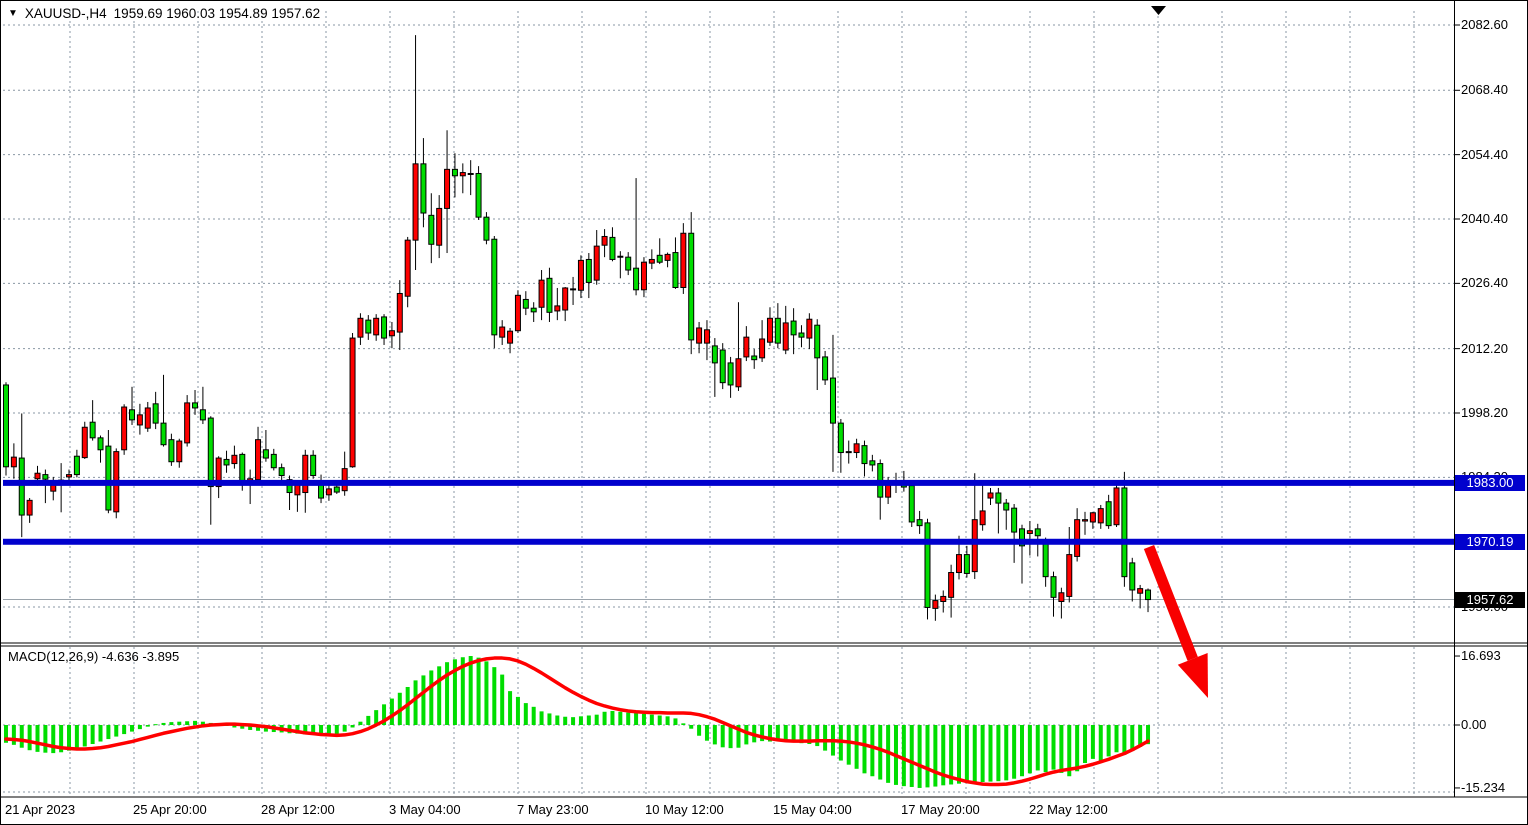 Image resolution: width=1528 pixels, height=825 pixels. I want to click on symbol-dropdown-icon: ▼, so click(13, 13).